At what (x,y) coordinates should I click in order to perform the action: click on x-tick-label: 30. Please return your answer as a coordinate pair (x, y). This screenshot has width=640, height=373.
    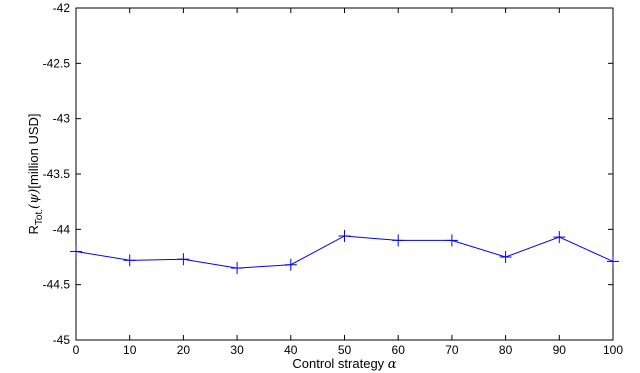
    Looking at the image, I should click on (237, 350).